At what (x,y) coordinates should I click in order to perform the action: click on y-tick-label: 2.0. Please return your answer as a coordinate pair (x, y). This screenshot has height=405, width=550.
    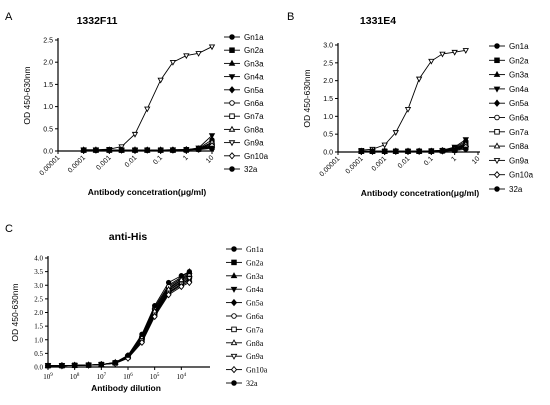
    Looking at the image, I should click on (328, 81).